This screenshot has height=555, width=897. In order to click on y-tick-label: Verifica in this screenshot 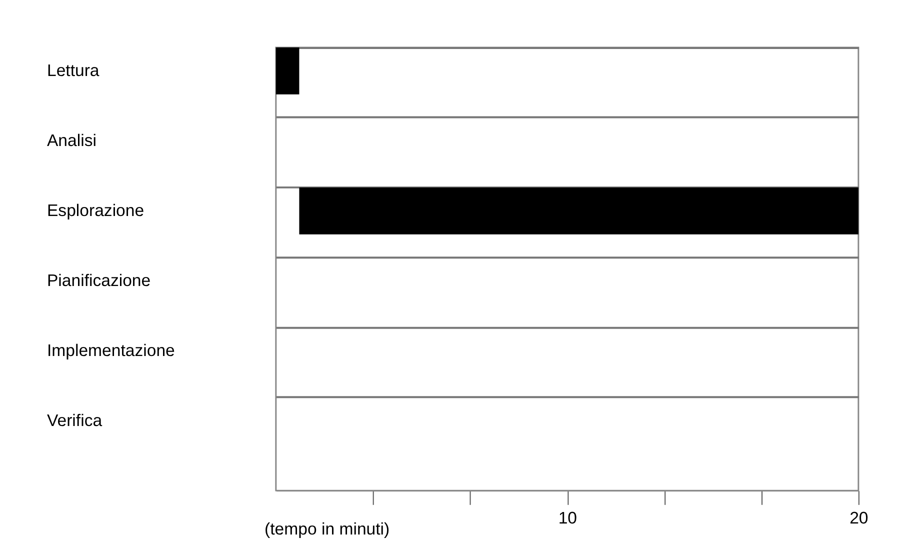, I will do `click(74, 420)`.